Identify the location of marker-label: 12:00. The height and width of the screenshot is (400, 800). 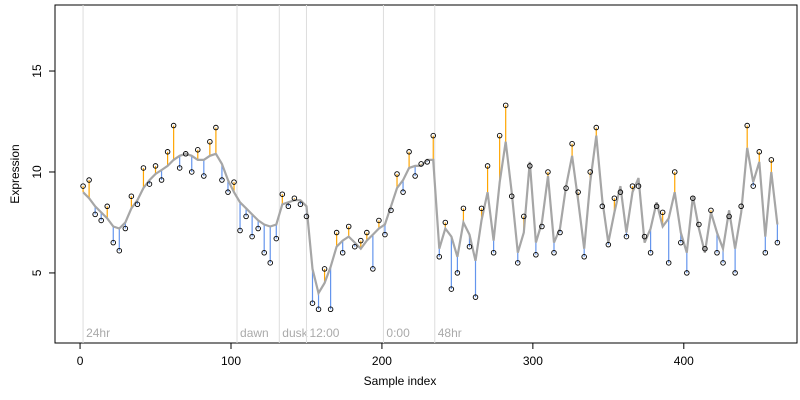
(324, 333).